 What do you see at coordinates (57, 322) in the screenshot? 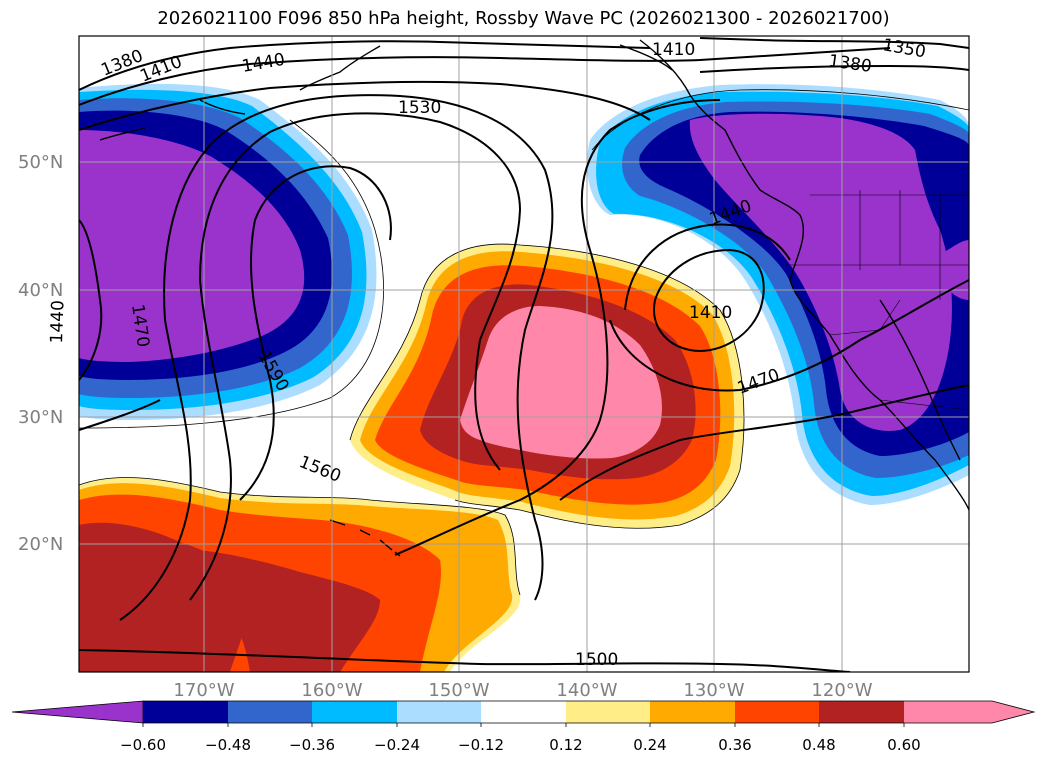
I see `contour-label: 1440` at bounding box center [57, 322].